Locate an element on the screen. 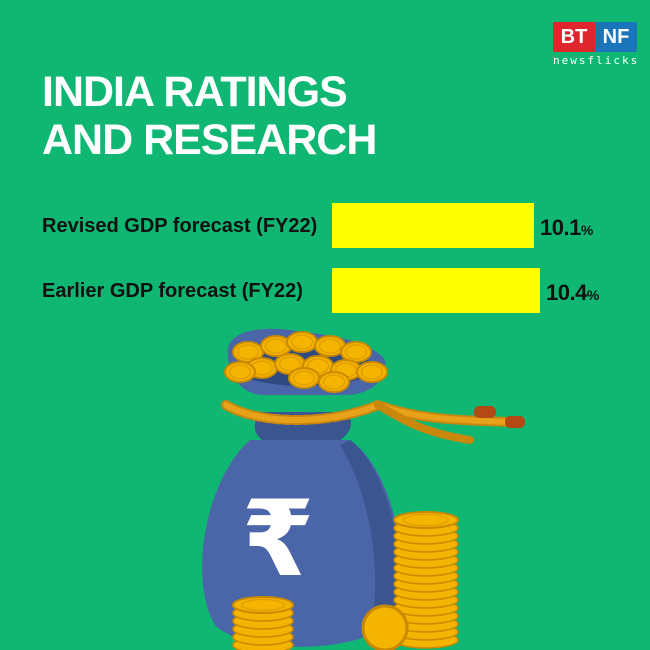 This screenshot has width=650, height=650. bar-label-2: Earlier GDP forecast (FY22) is located at coordinates (172, 291).